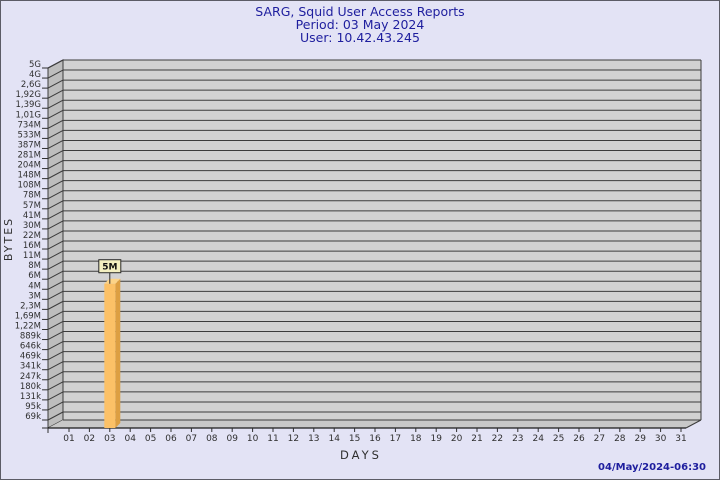 The width and height of the screenshot is (720, 480). What do you see at coordinates (232, 439) in the screenshot?
I see `x-tick-label: 09` at bounding box center [232, 439].